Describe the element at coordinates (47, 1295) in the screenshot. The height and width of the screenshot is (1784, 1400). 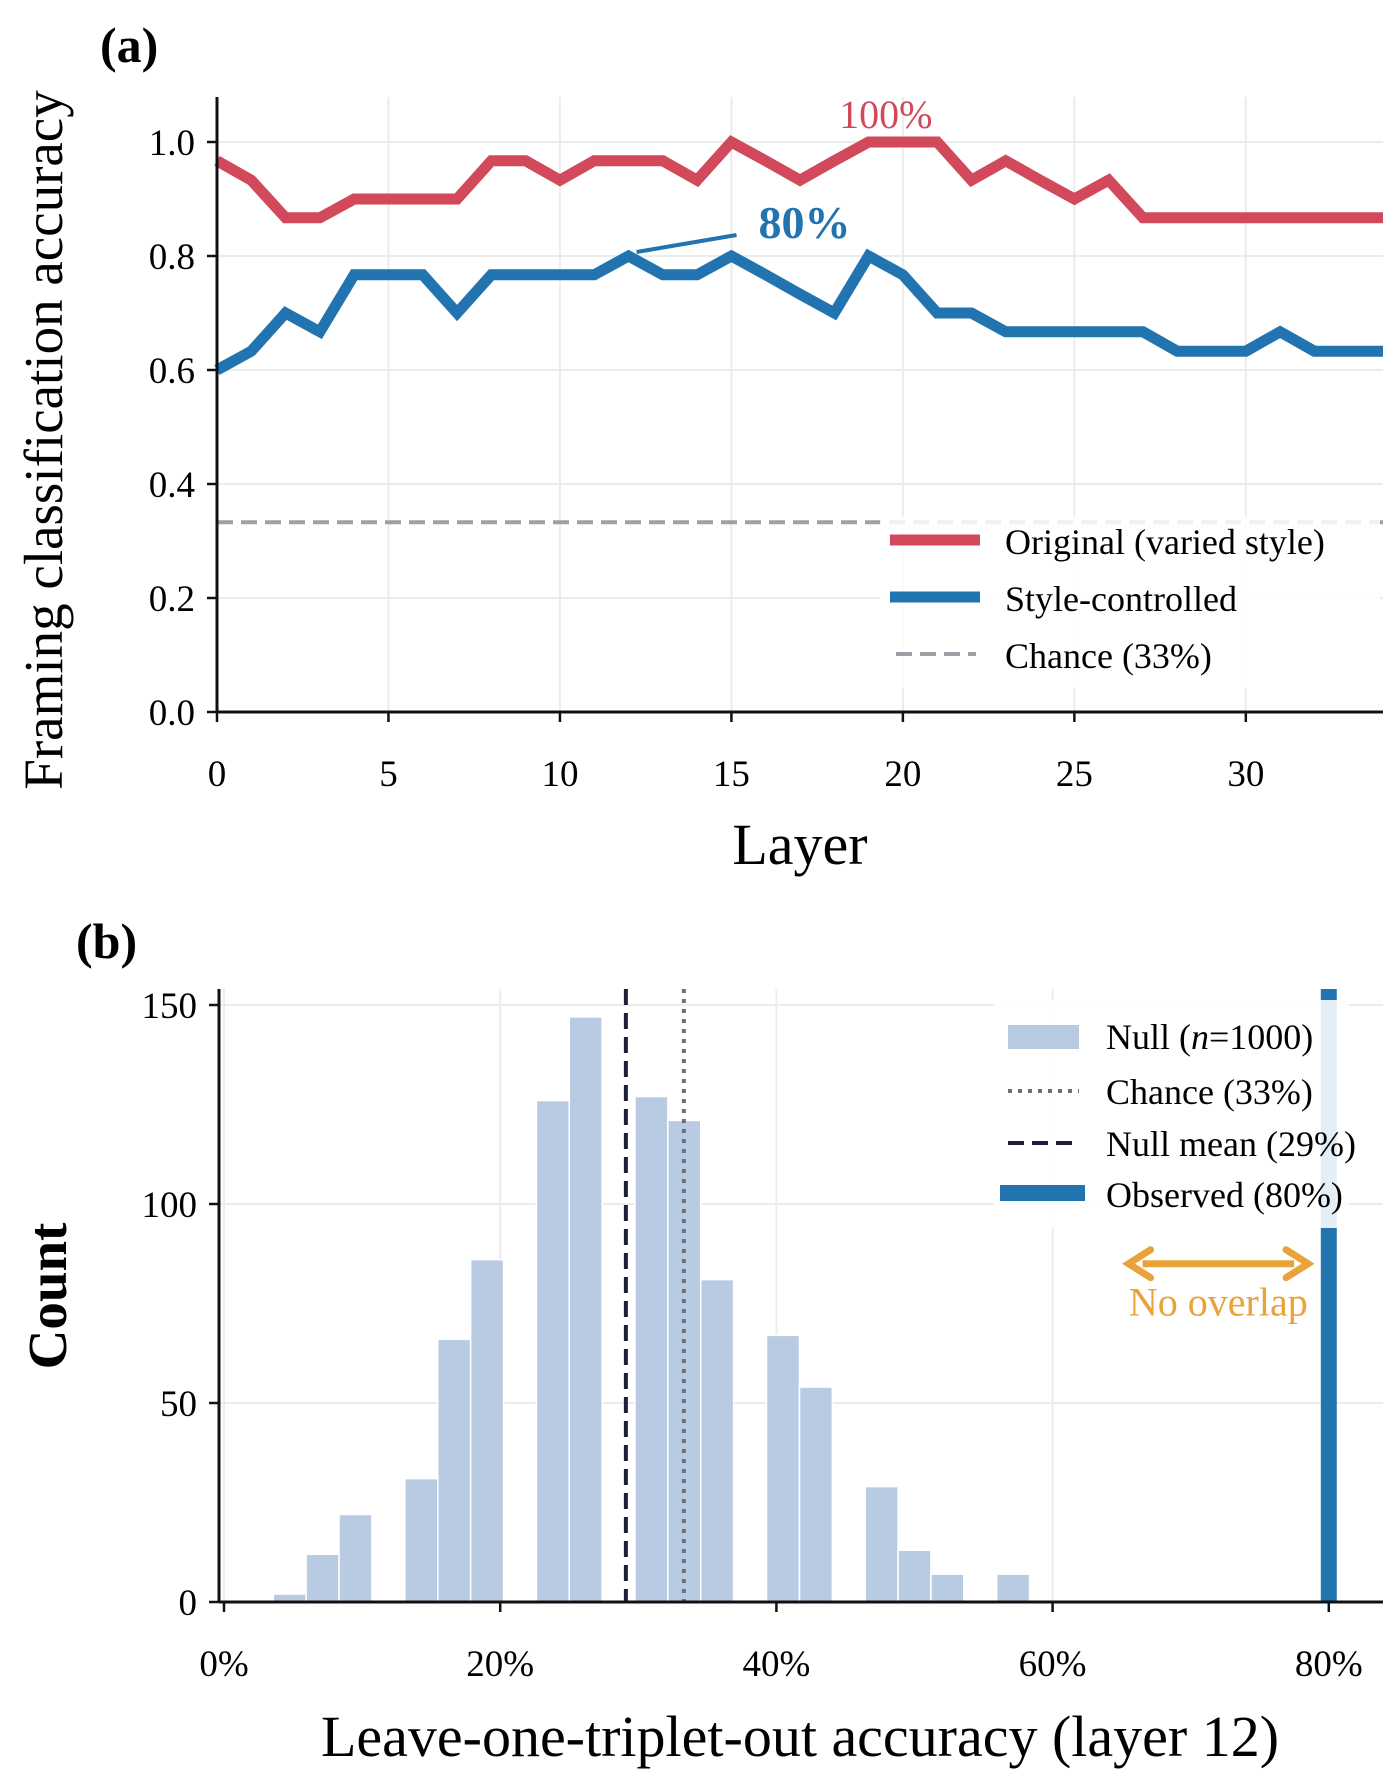
I see `panel-b-ylabel: Count` at that location.